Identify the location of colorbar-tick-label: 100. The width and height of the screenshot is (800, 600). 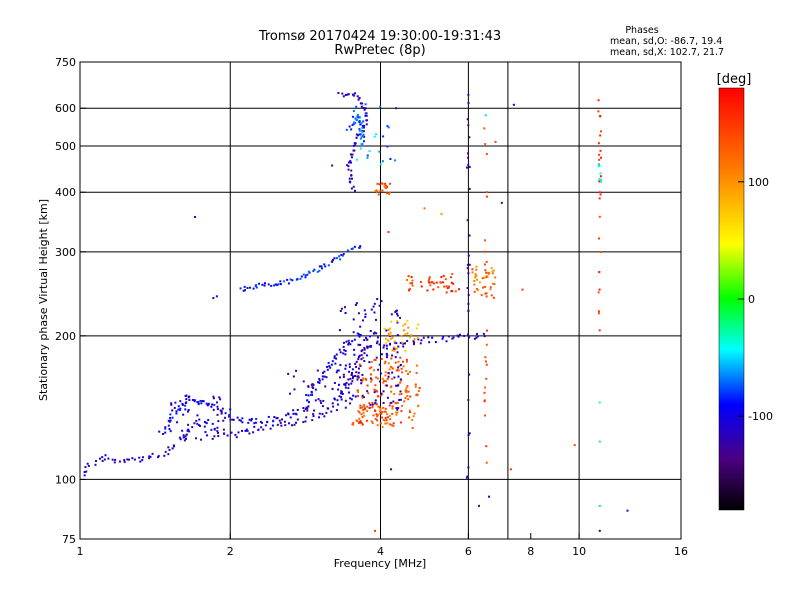
(758, 182).